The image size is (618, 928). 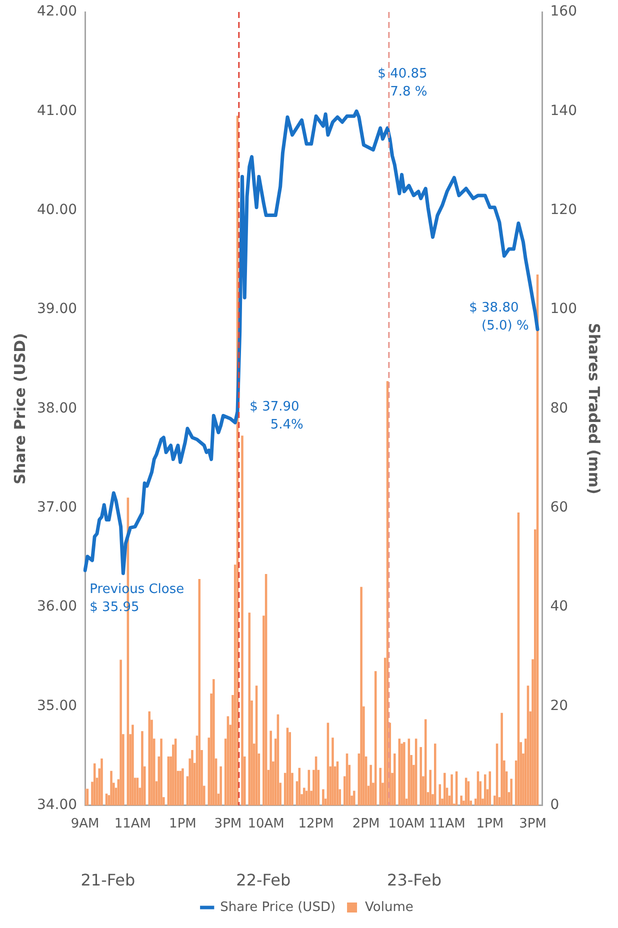 I want to click on y2-tick-label: 160, so click(x=564, y=12).